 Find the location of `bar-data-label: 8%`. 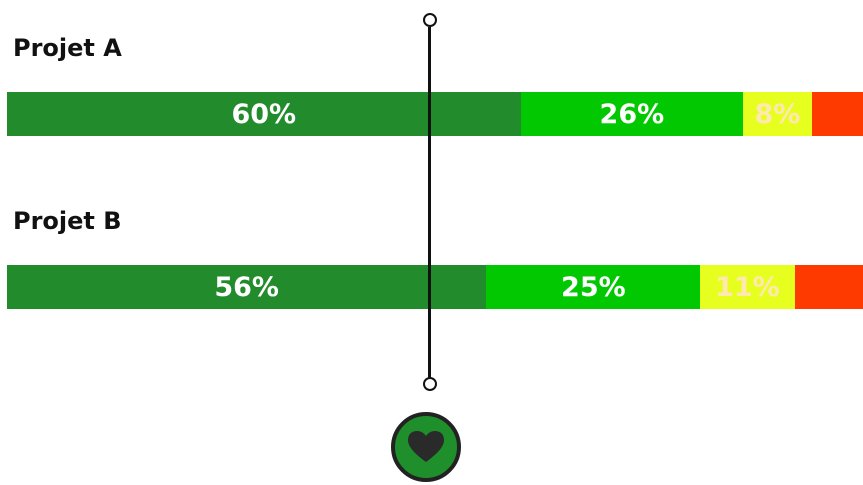

bar-data-label: 8% is located at coordinates (777, 114).